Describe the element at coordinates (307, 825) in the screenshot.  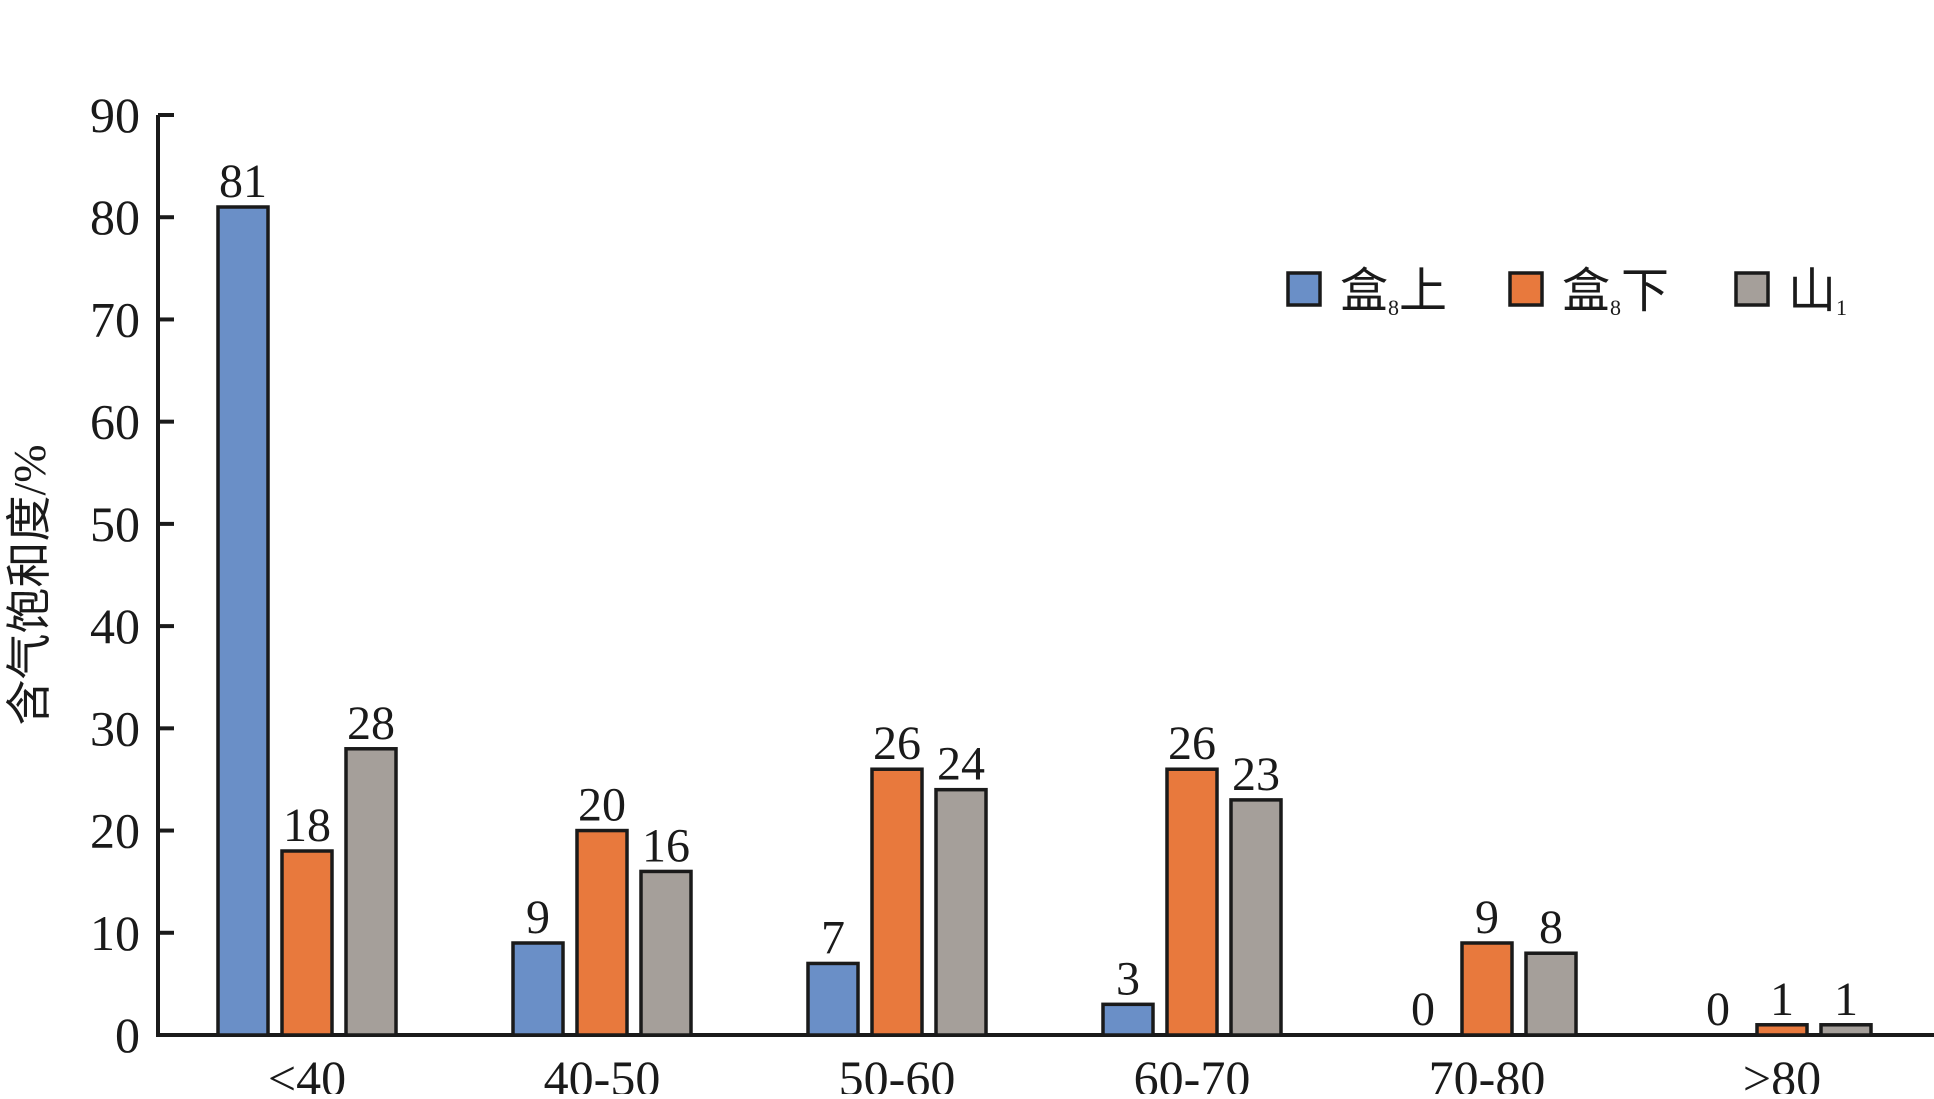
I see `data-label: 18` at that location.